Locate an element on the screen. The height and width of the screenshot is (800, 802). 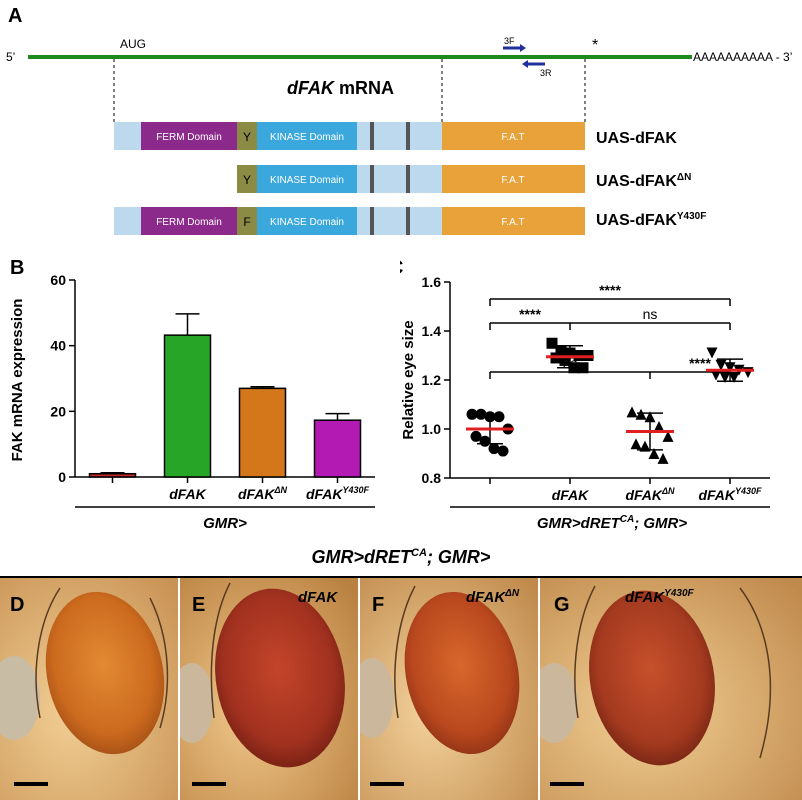
construct-uas-dfak-dn: Y KINASE Domain F.A.T UAS-dFAKΔN is located at coordinates (464, 179).